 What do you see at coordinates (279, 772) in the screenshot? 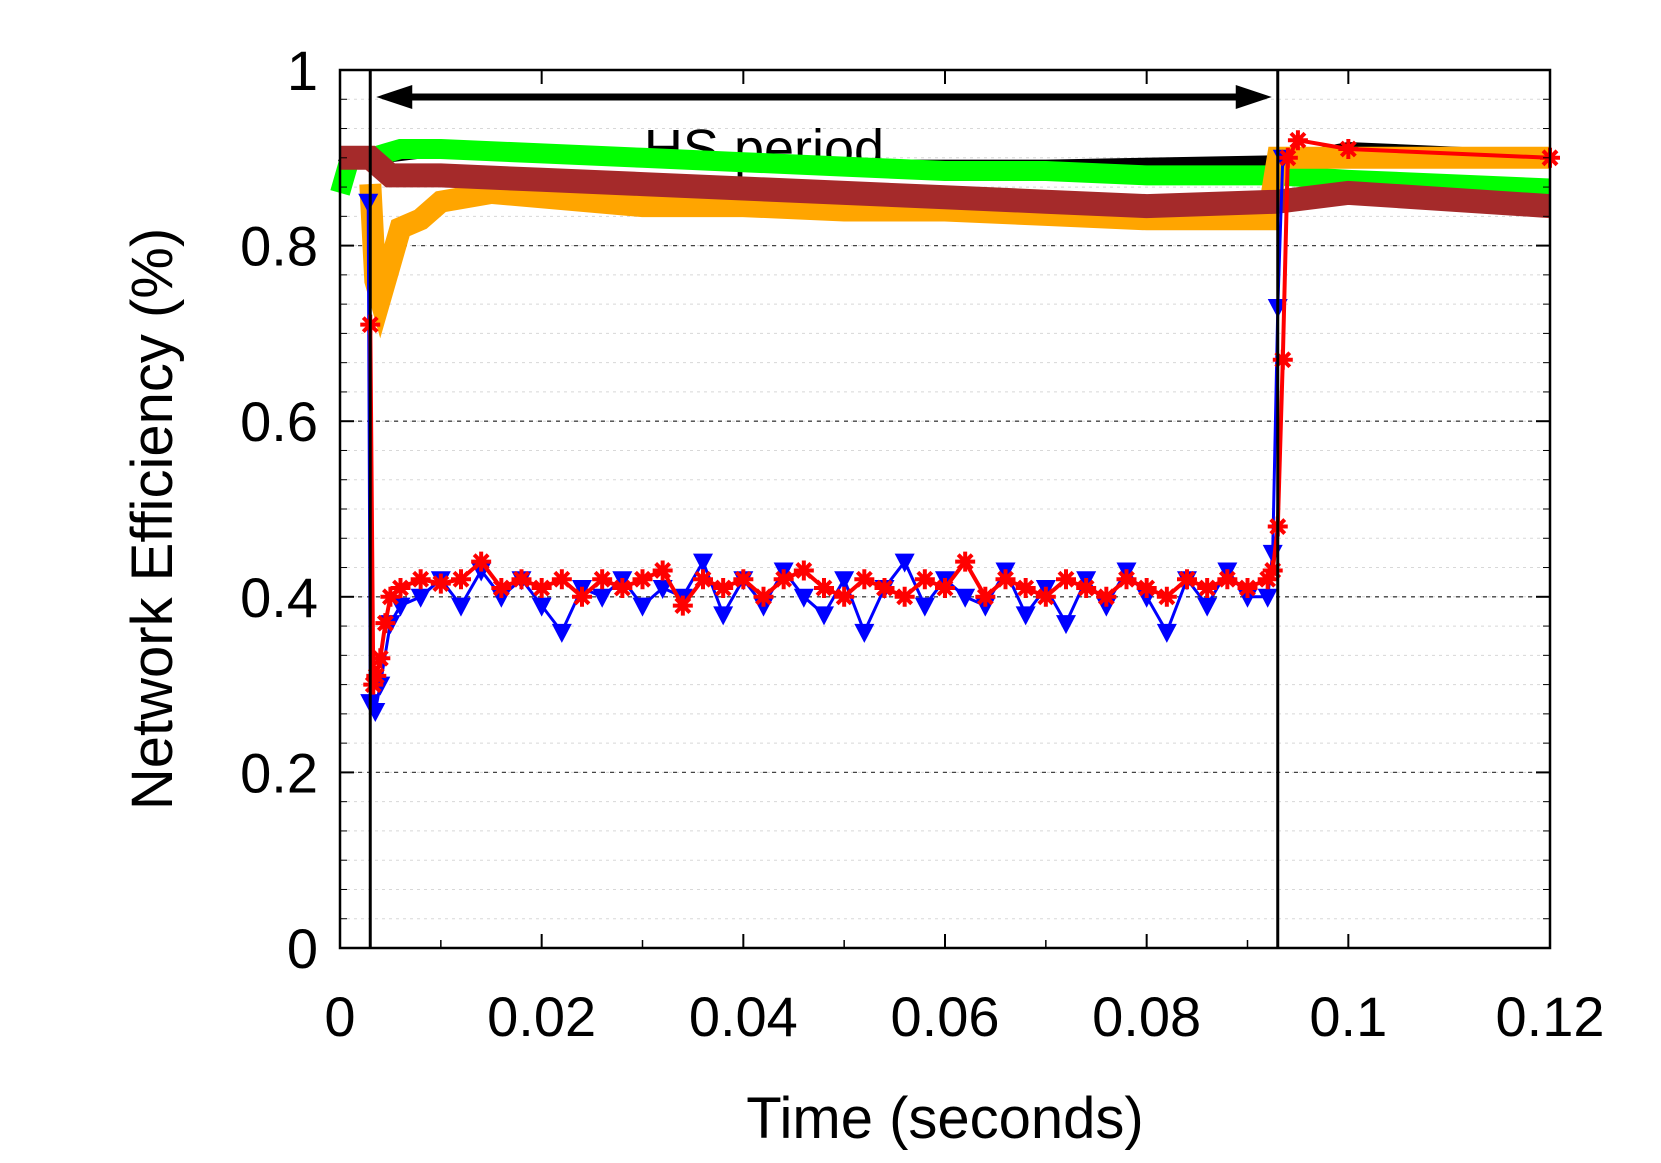
I see `y-tick-label: 0.2` at bounding box center [279, 772].